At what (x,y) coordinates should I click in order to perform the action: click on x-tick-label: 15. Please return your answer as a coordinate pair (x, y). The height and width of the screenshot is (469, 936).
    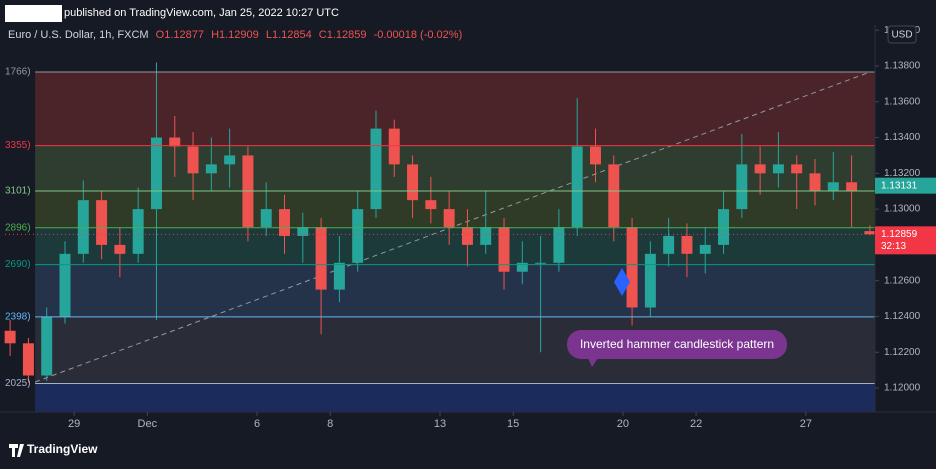
    Looking at the image, I should click on (513, 424).